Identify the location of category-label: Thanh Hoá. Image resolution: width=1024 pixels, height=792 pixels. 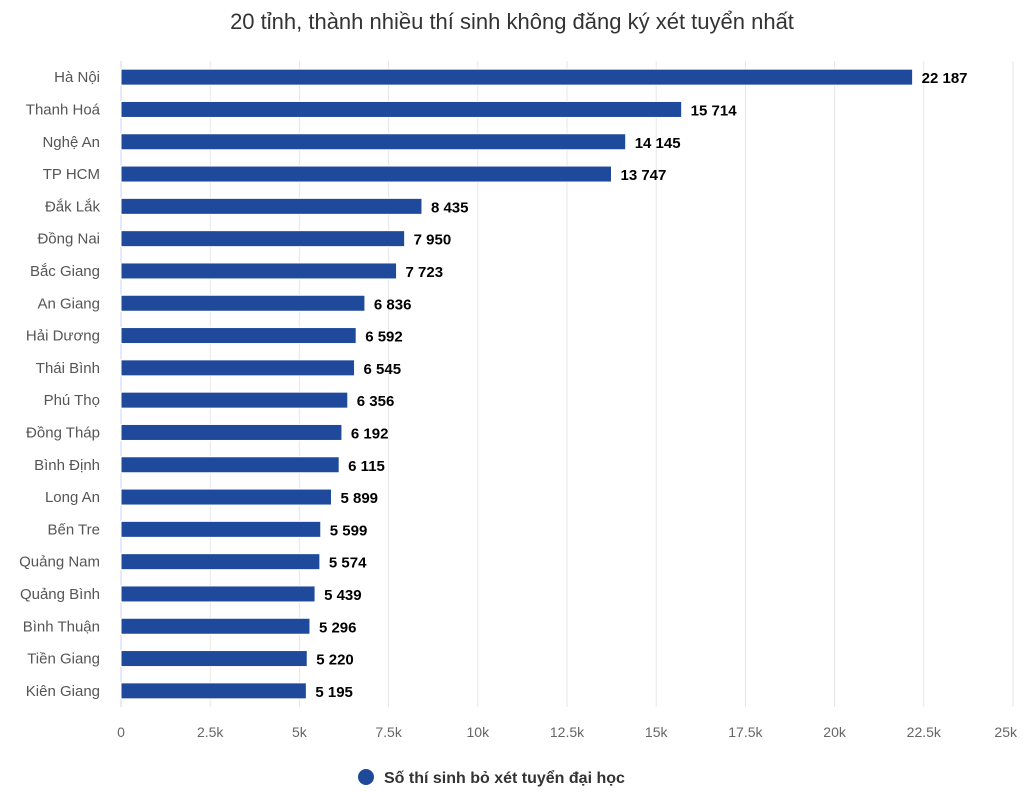
(63, 109).